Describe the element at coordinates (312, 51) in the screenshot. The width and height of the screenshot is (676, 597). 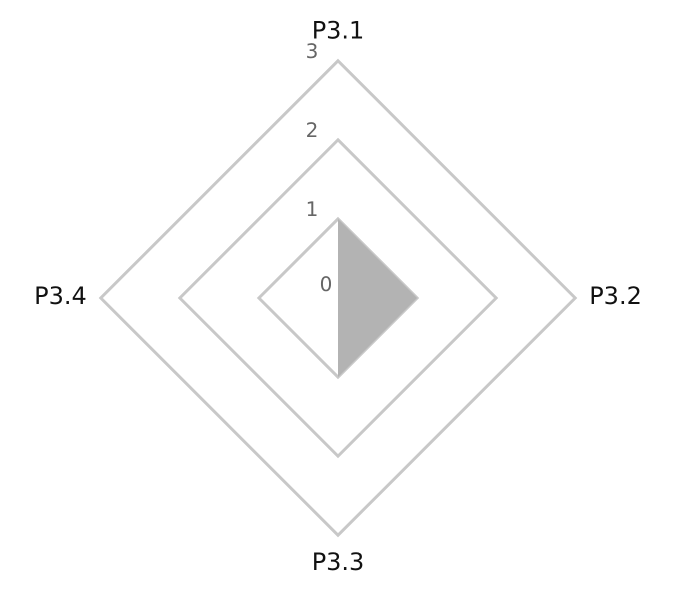
I see `y-tick-label: 3` at that location.